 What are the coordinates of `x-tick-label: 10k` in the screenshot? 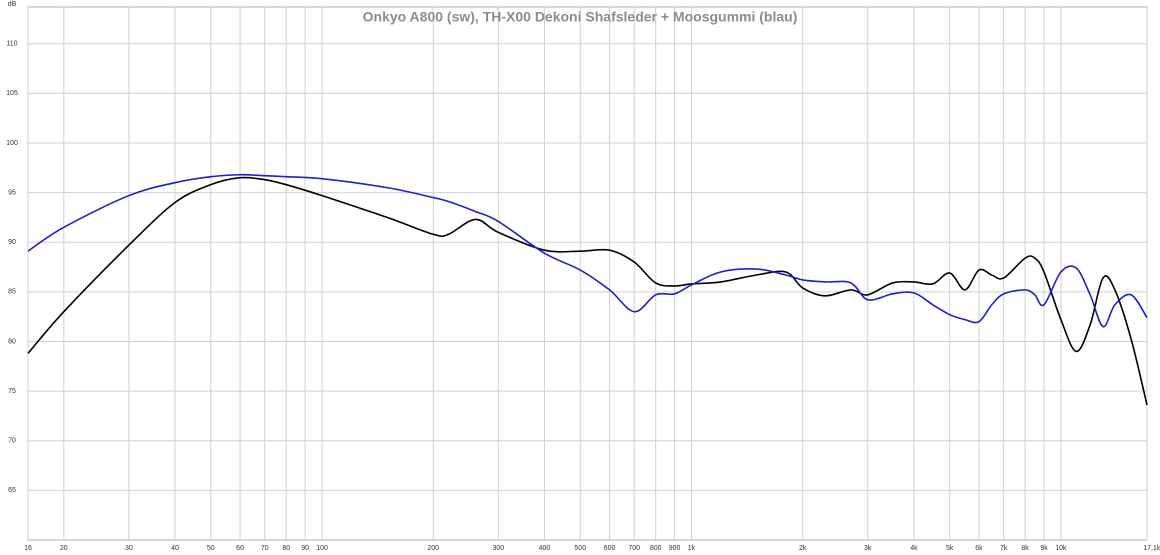 It's located at (1061, 548).